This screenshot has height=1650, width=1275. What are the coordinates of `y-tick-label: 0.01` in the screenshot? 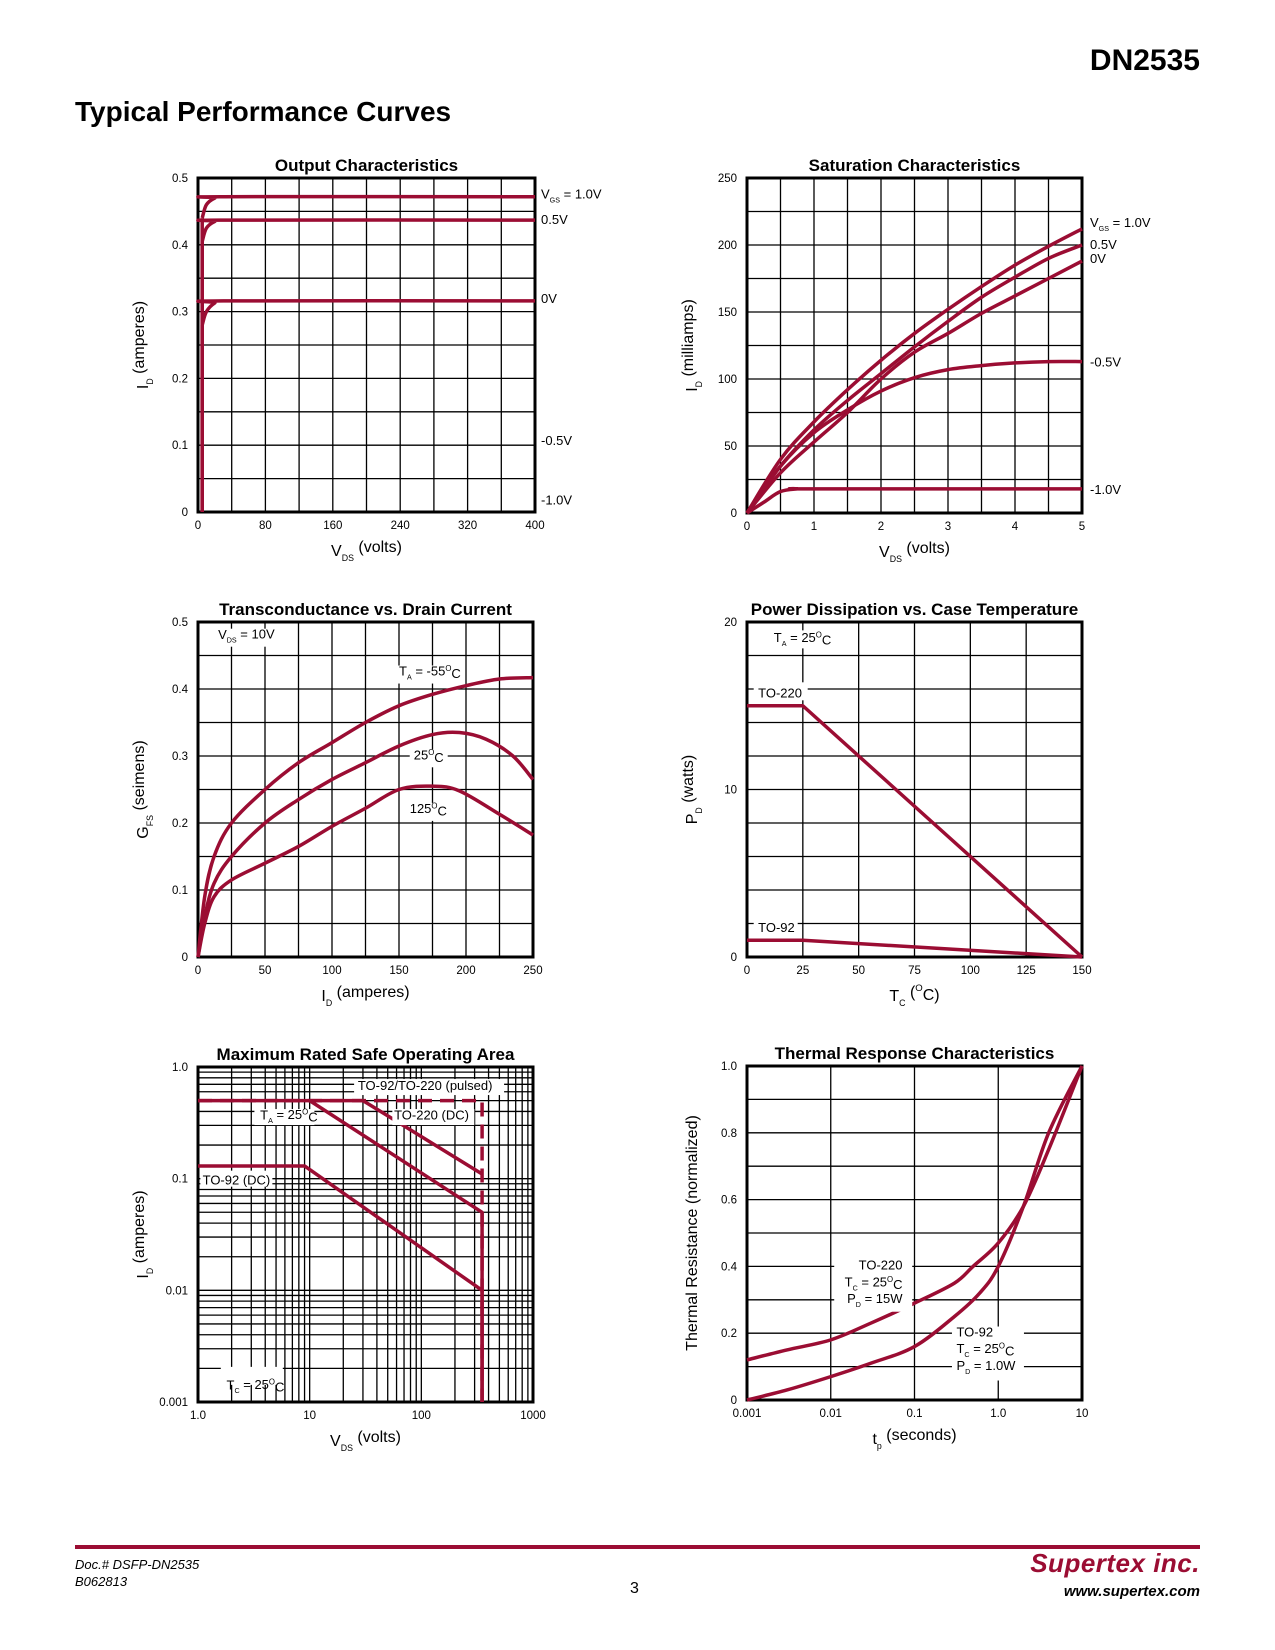 It's located at (177, 1291).